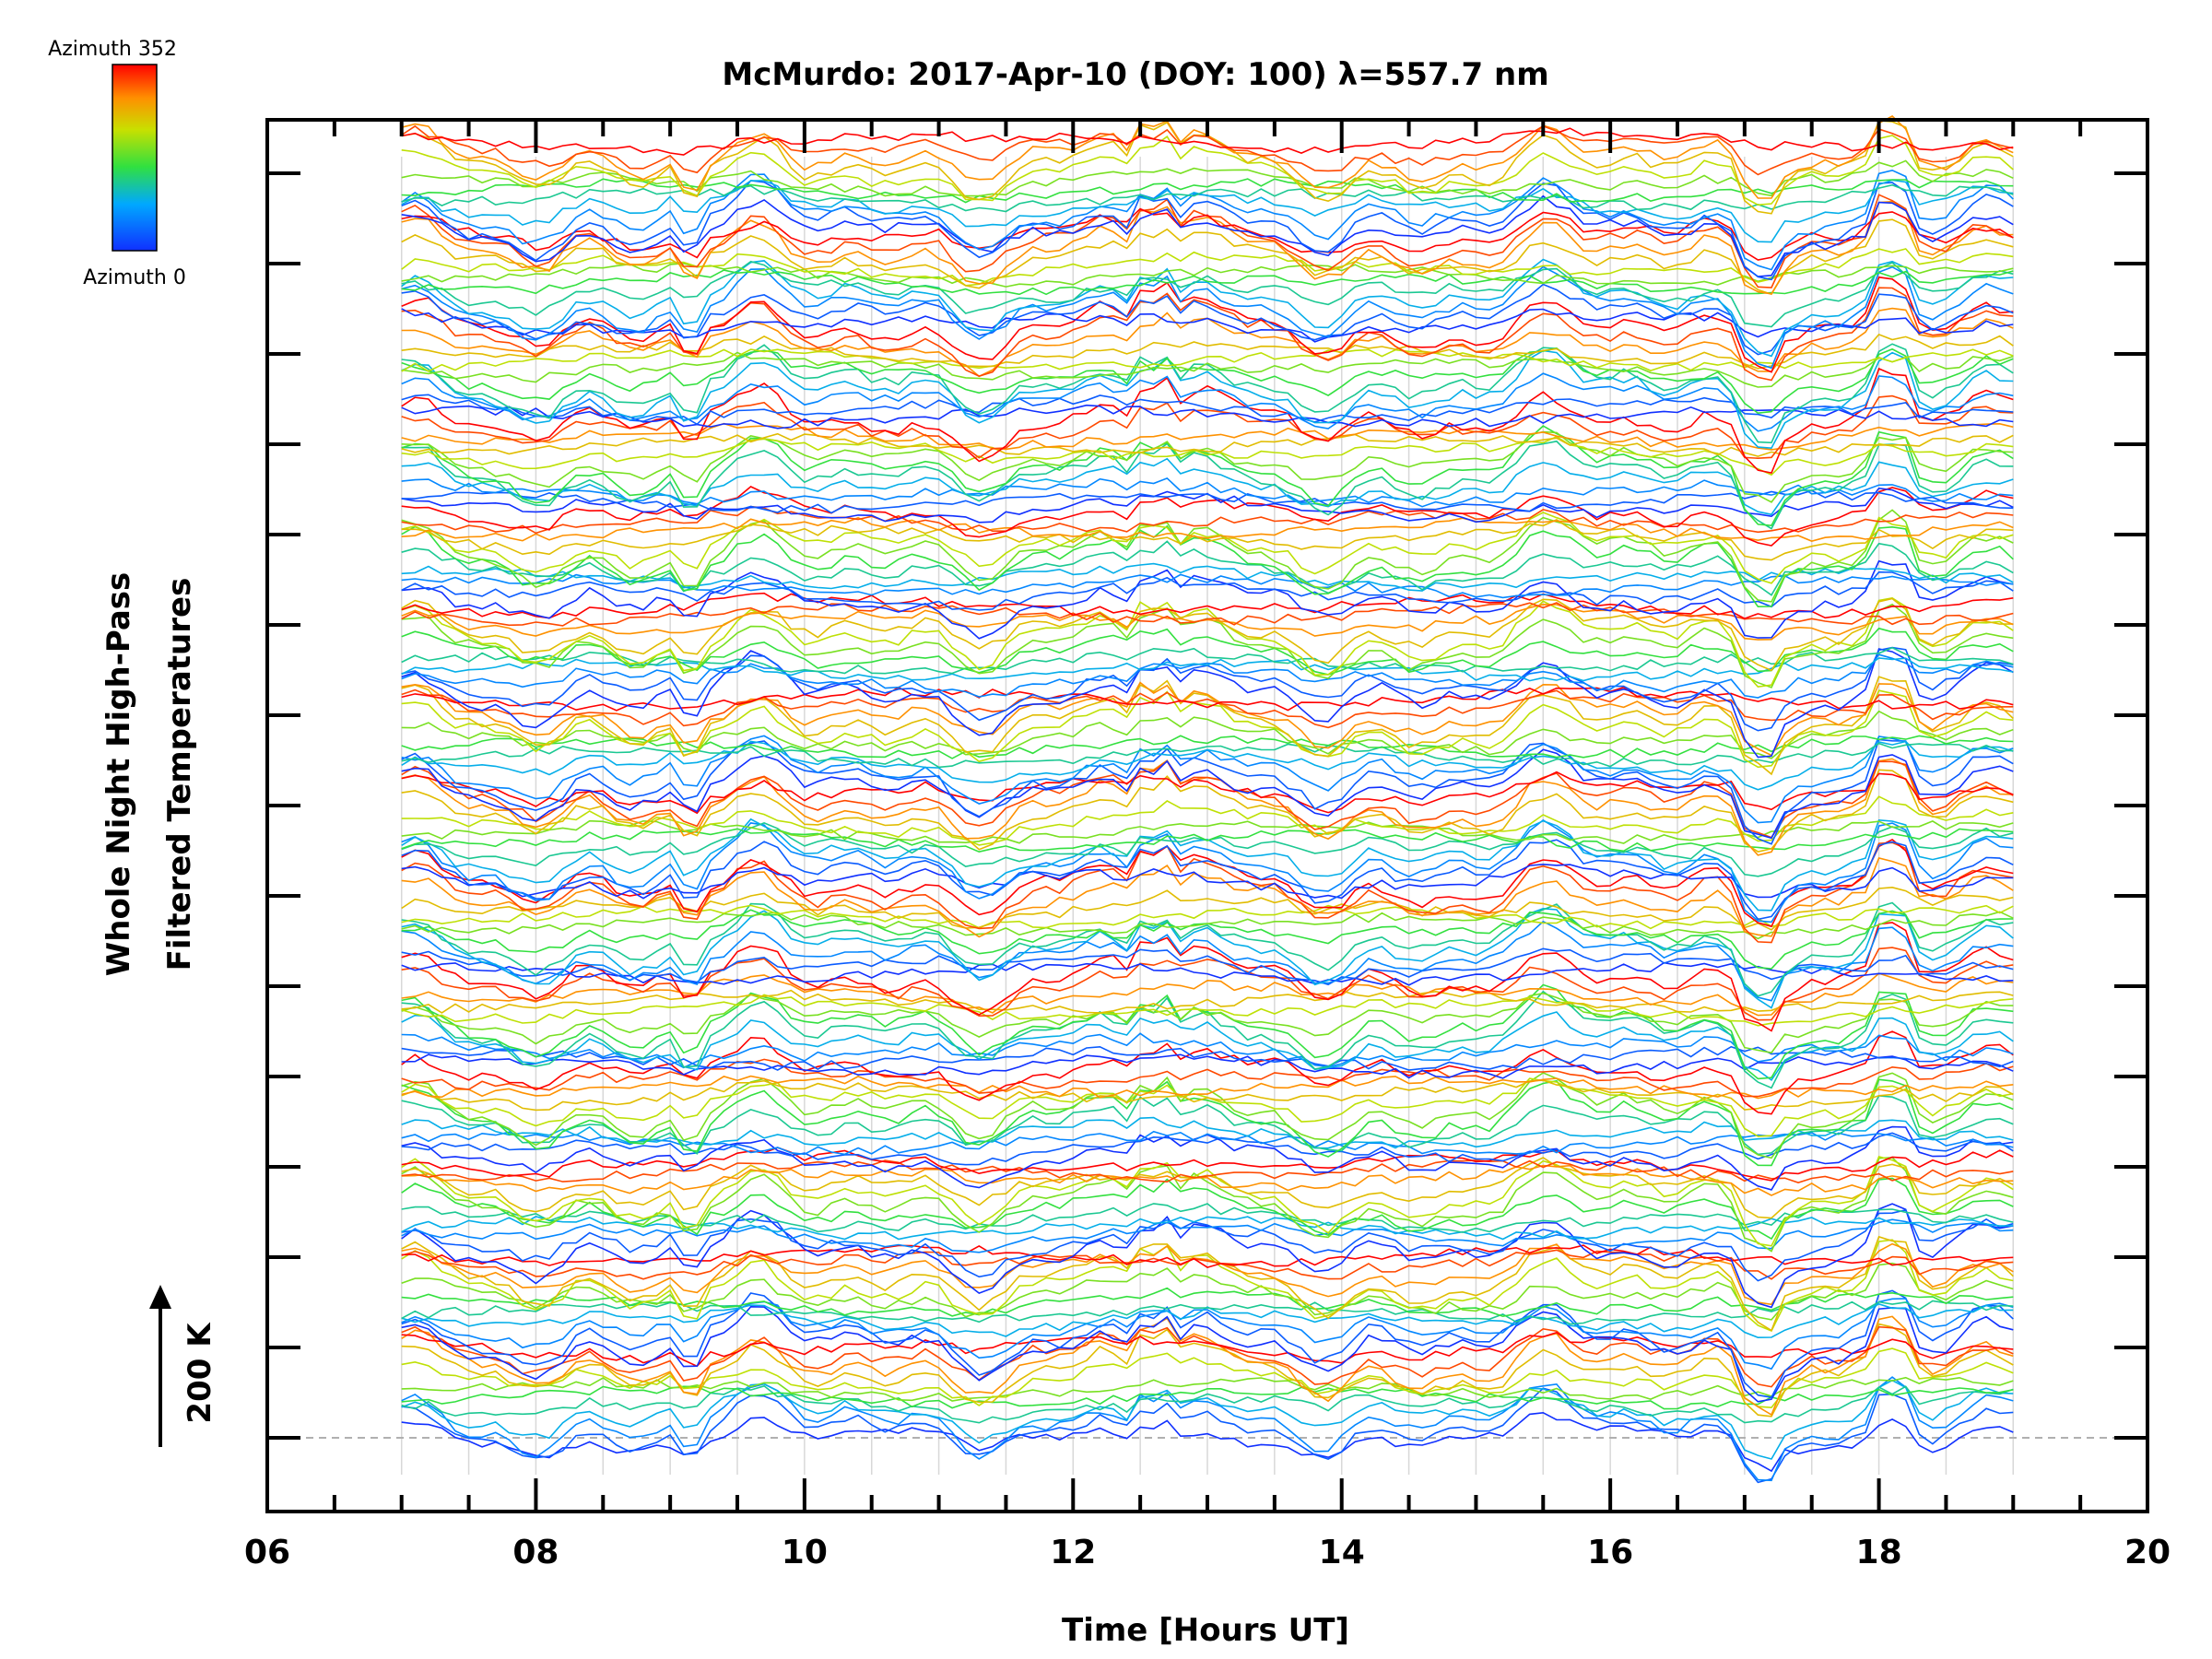  I want to click on x-tick-labels: 06 08 10 12 14 16 18 20, so click(1207, 1552).